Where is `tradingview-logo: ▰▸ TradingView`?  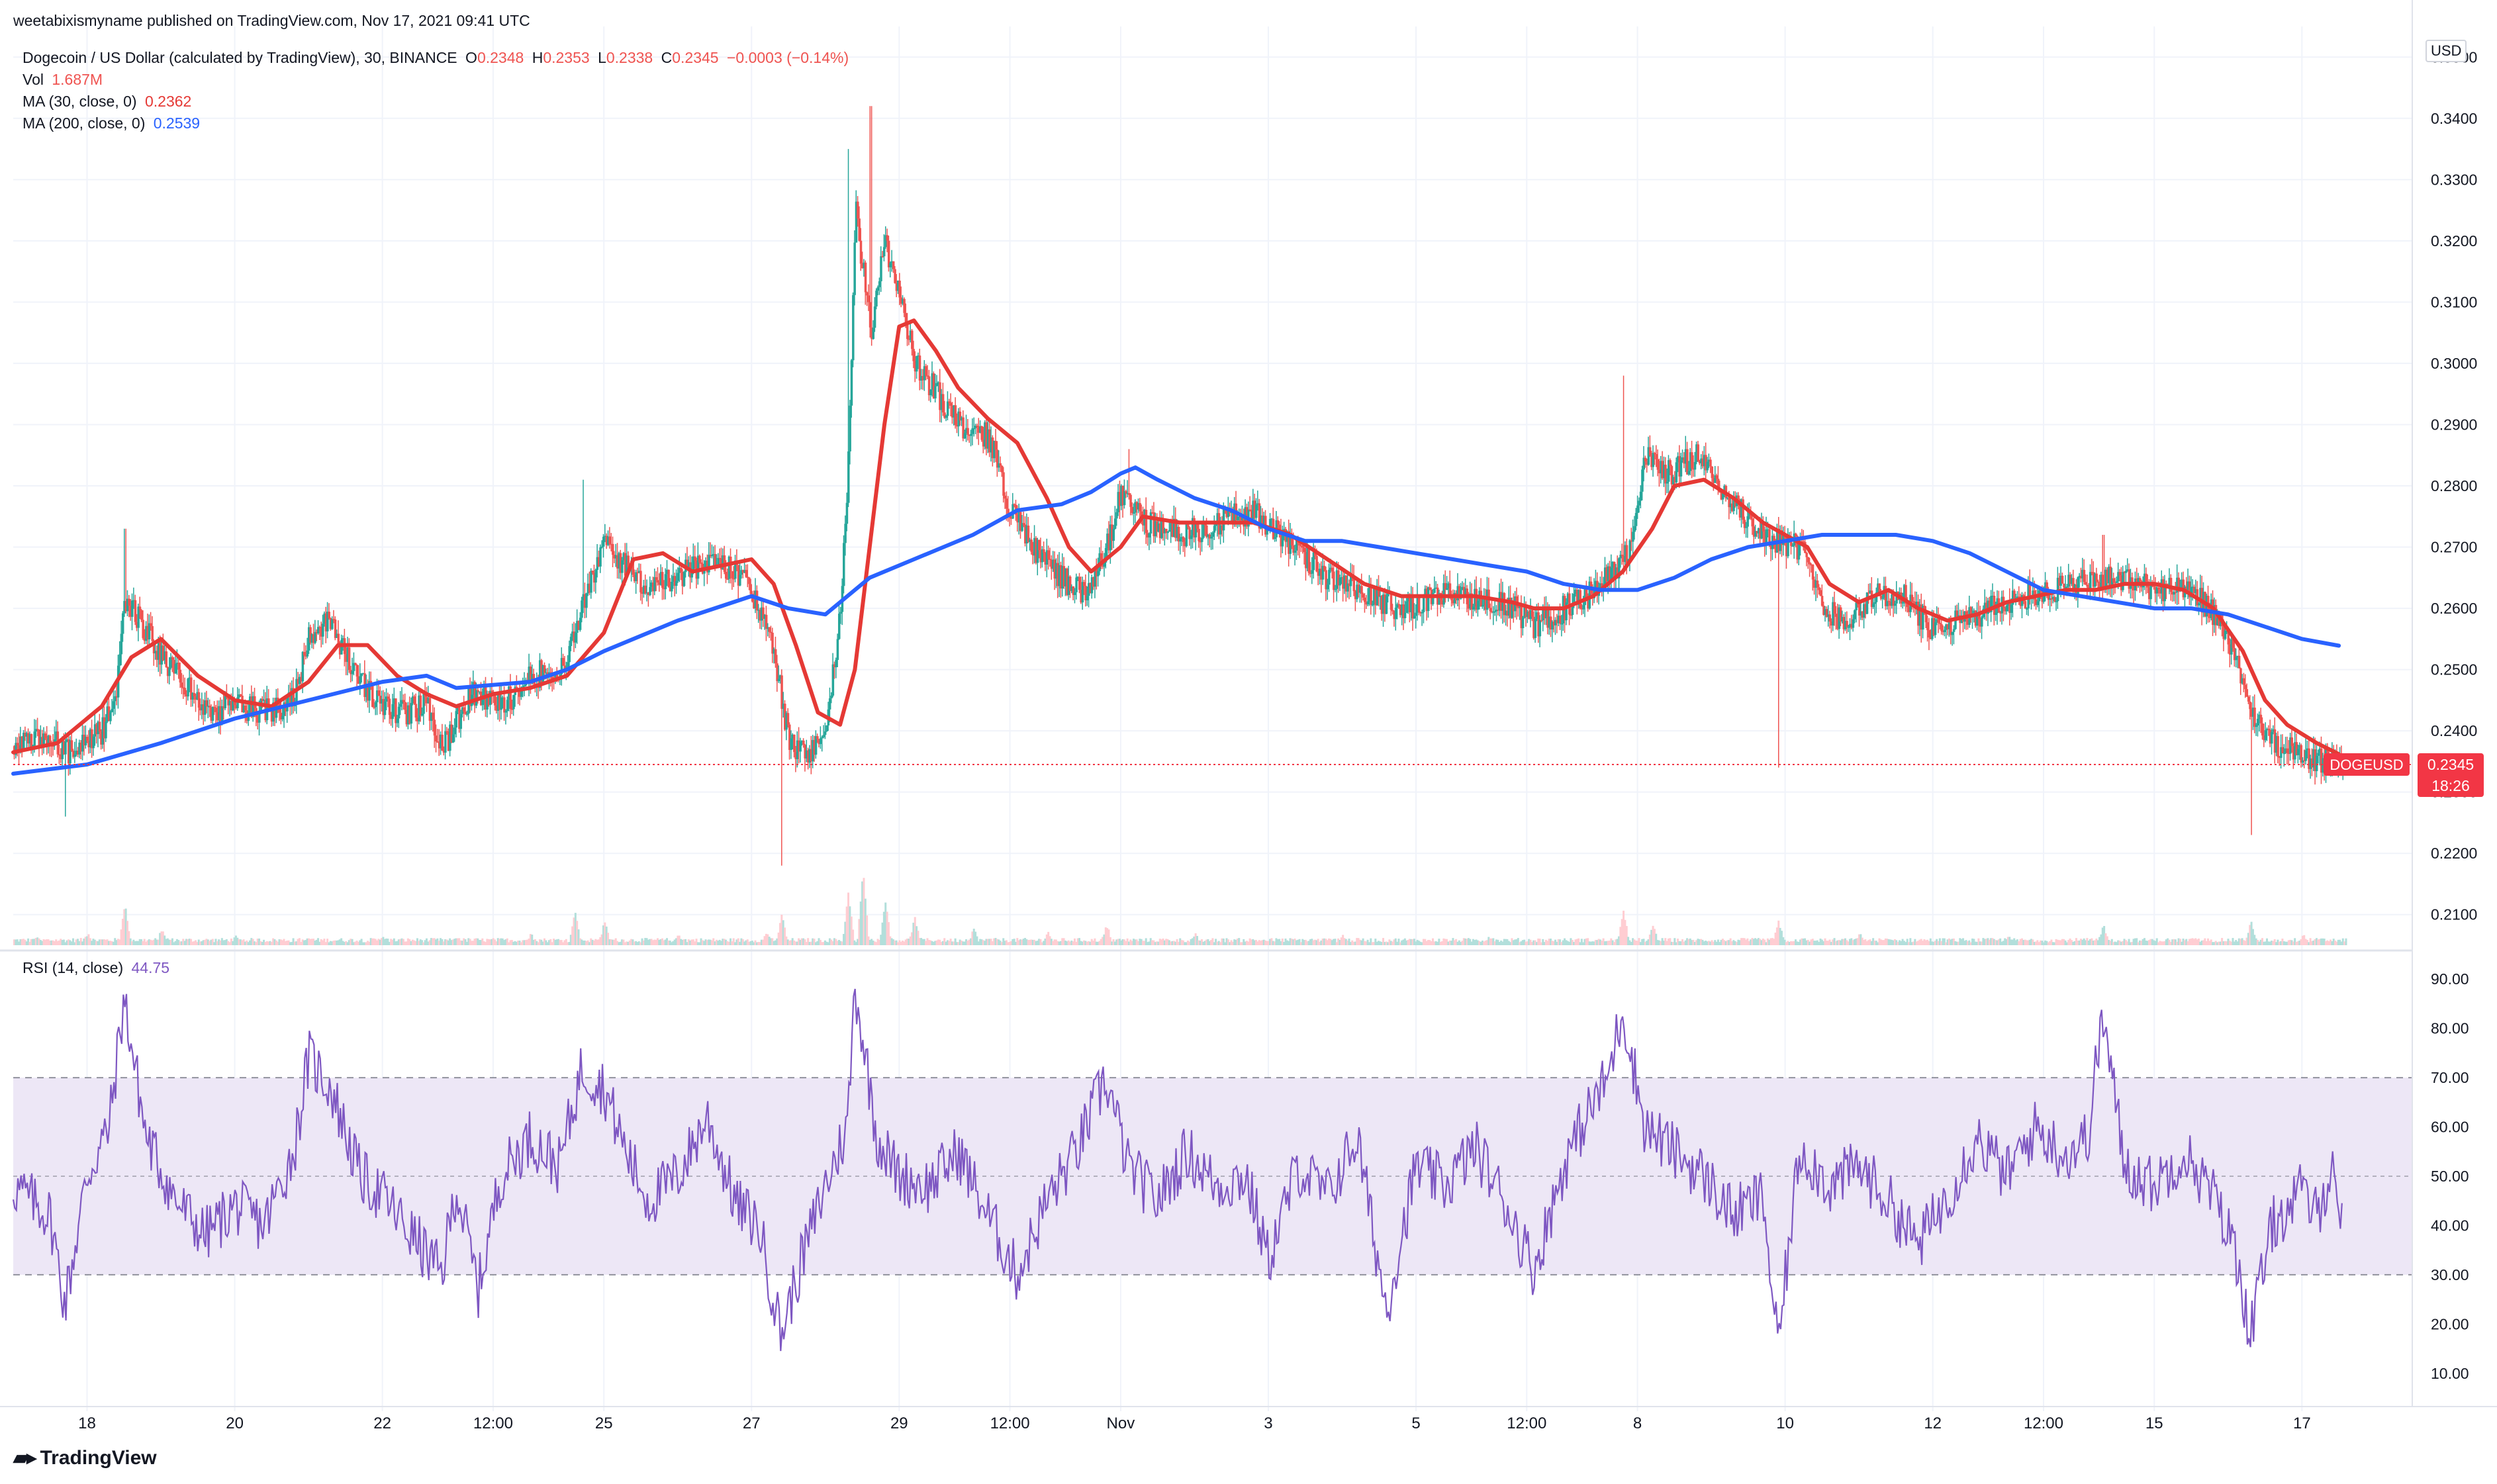
tradingview-logo: ▰▸ TradingView is located at coordinates (85, 1458).